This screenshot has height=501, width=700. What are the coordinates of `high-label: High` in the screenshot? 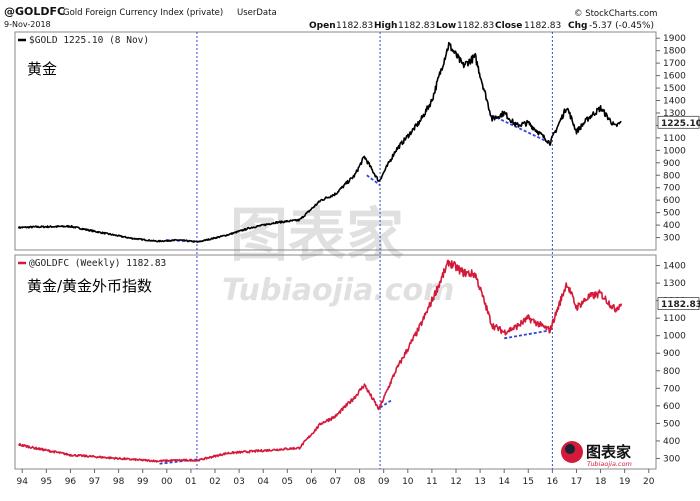 It's located at (385, 26).